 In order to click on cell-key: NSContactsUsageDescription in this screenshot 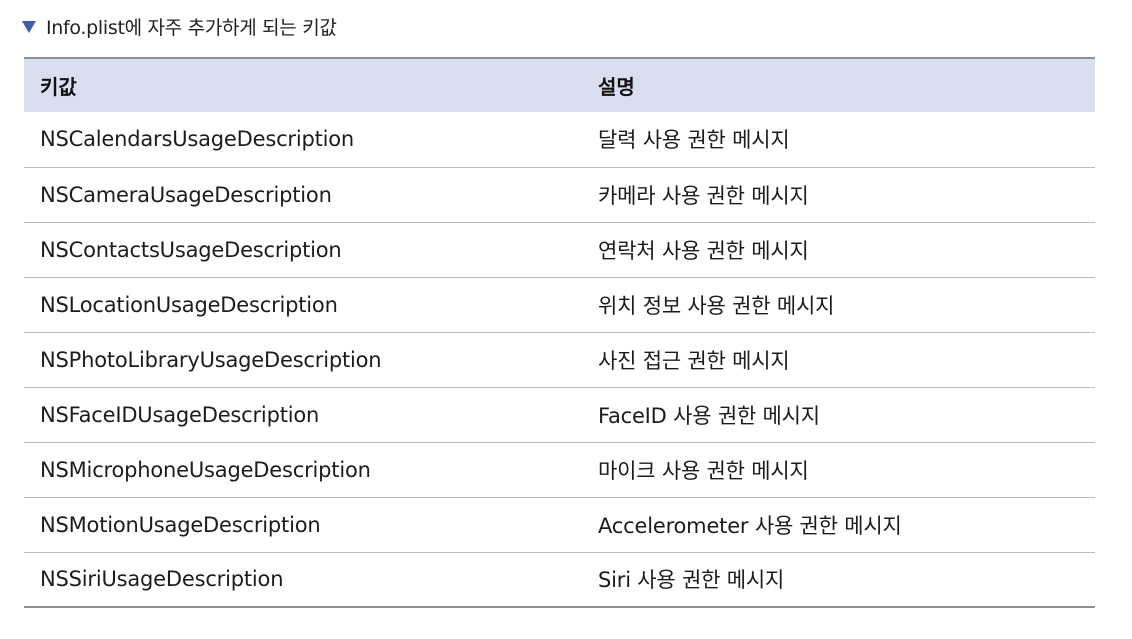, I will do `click(303, 250)`.